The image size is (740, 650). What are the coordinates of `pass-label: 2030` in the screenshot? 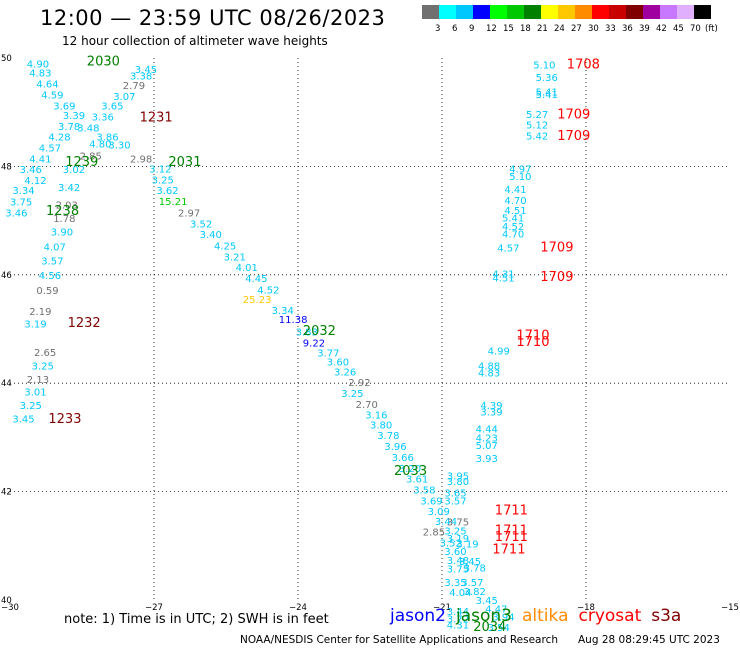 It's located at (103, 62).